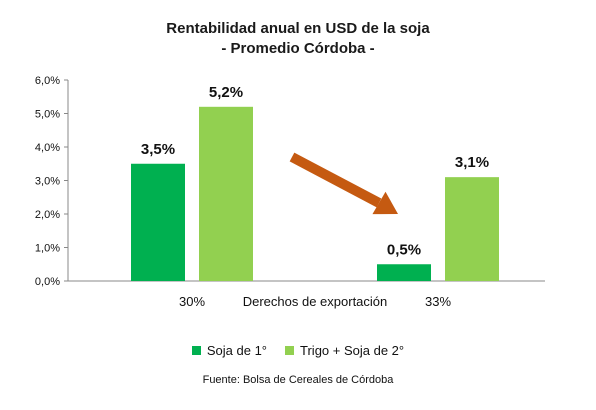 This screenshot has height=410, width=596. Describe the element at coordinates (47, 81) in the screenshot. I see `y-tick-label: 6,0%` at that location.